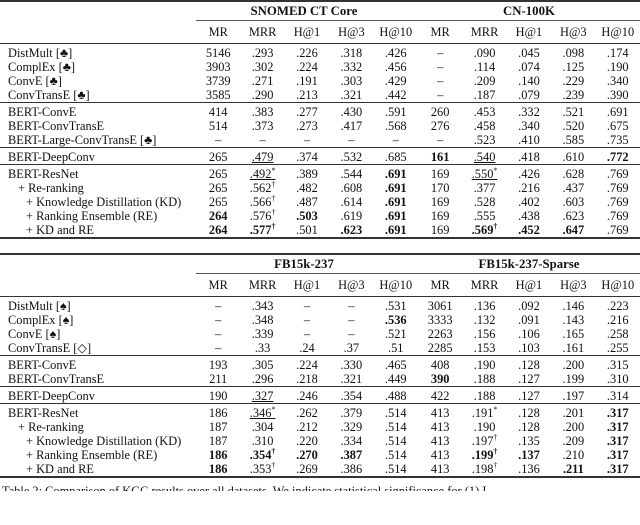 The image size is (640, 525). I want to click on metric-cell: 190, so click(218, 395).